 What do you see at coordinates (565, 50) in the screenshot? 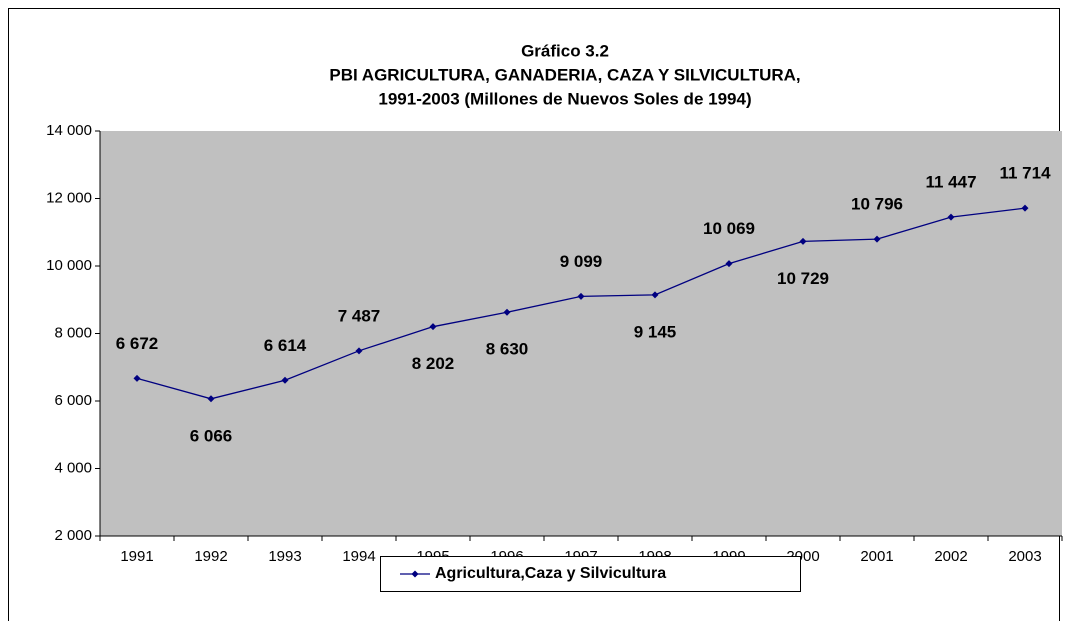
I see `chart-title: Gráfico 3.2` at bounding box center [565, 50].